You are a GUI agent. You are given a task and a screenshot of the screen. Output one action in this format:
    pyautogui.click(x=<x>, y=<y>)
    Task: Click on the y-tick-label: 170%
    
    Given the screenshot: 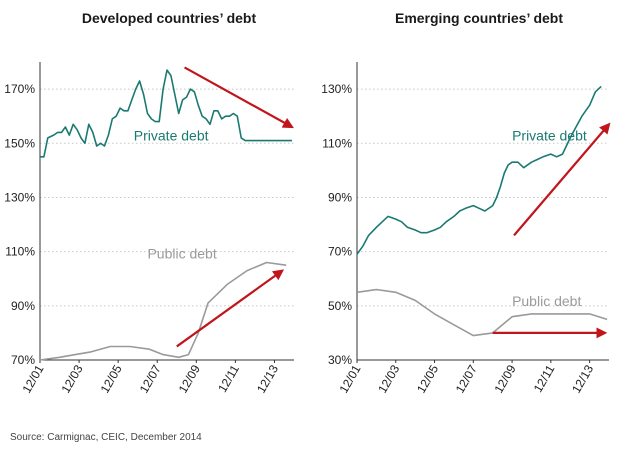 What is the action you would take?
    pyautogui.click(x=19, y=89)
    